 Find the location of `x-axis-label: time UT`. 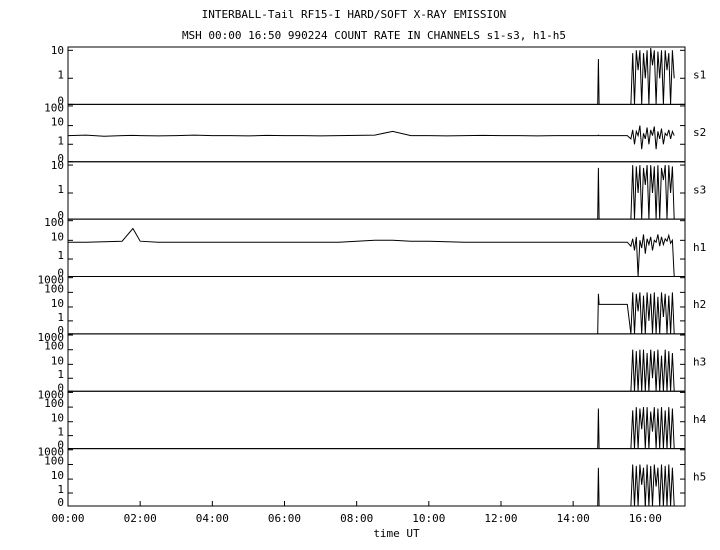

x-axis-label: time UT is located at coordinates (396, 533).